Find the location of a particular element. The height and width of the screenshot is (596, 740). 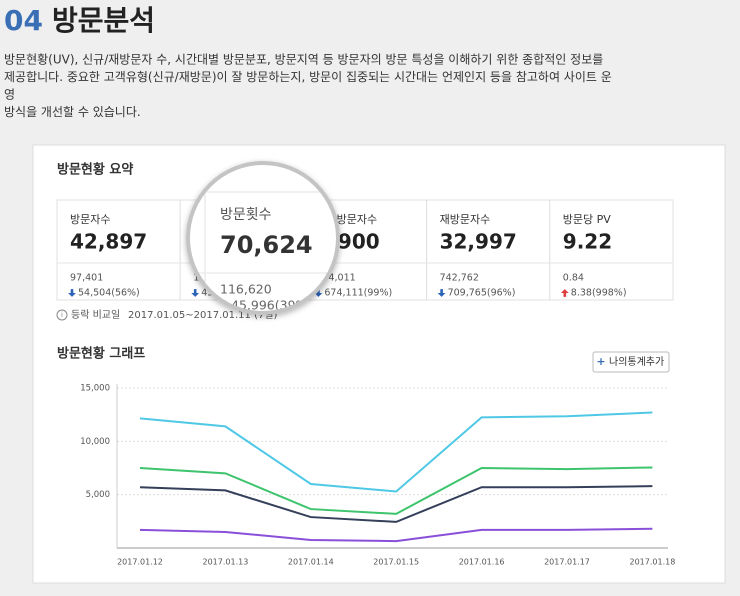

x-tick-label: 2017.01.16 is located at coordinates (482, 562).